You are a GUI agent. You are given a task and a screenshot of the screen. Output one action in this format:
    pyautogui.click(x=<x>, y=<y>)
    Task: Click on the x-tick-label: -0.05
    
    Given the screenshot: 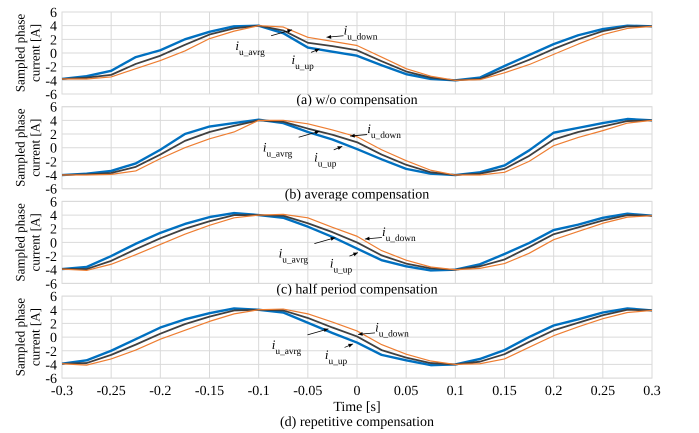 What is the action you would take?
    pyautogui.click(x=307, y=392)
    